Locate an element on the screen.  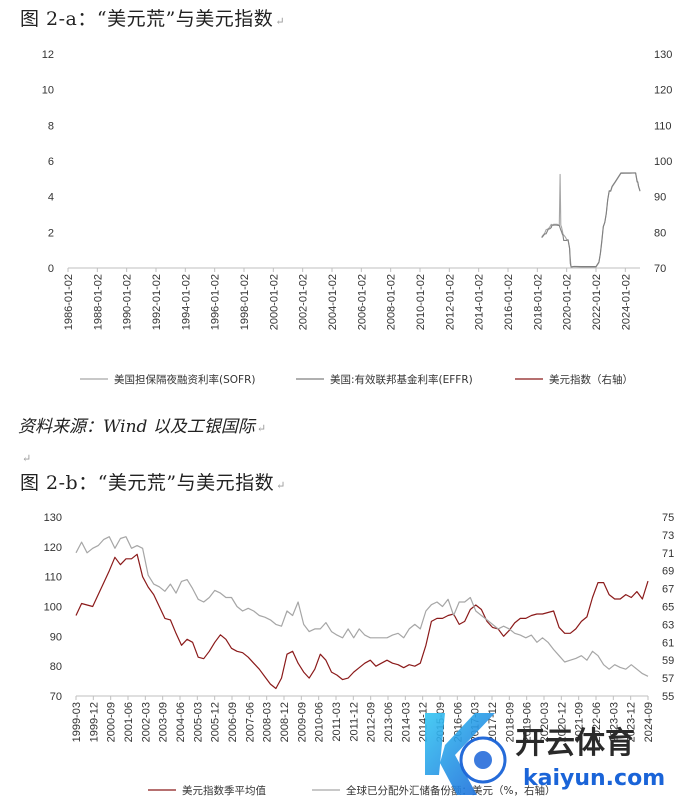
y2-tick-label: 55 is located at coordinates (668, 697).